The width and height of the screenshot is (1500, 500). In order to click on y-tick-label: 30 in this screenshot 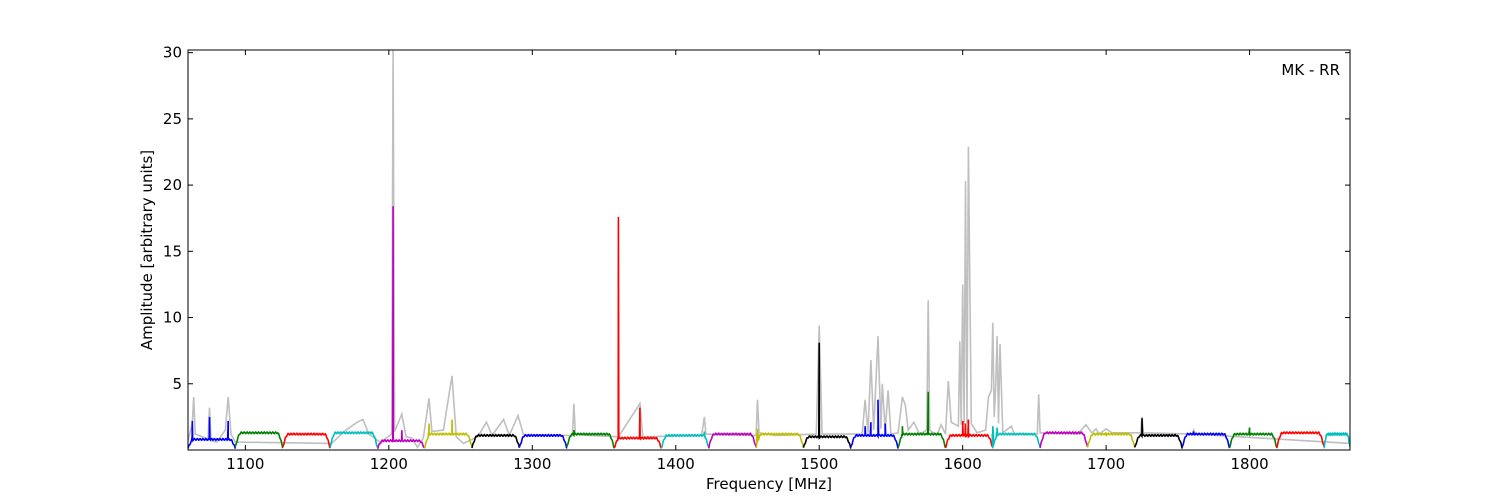, I will do `click(172, 53)`.